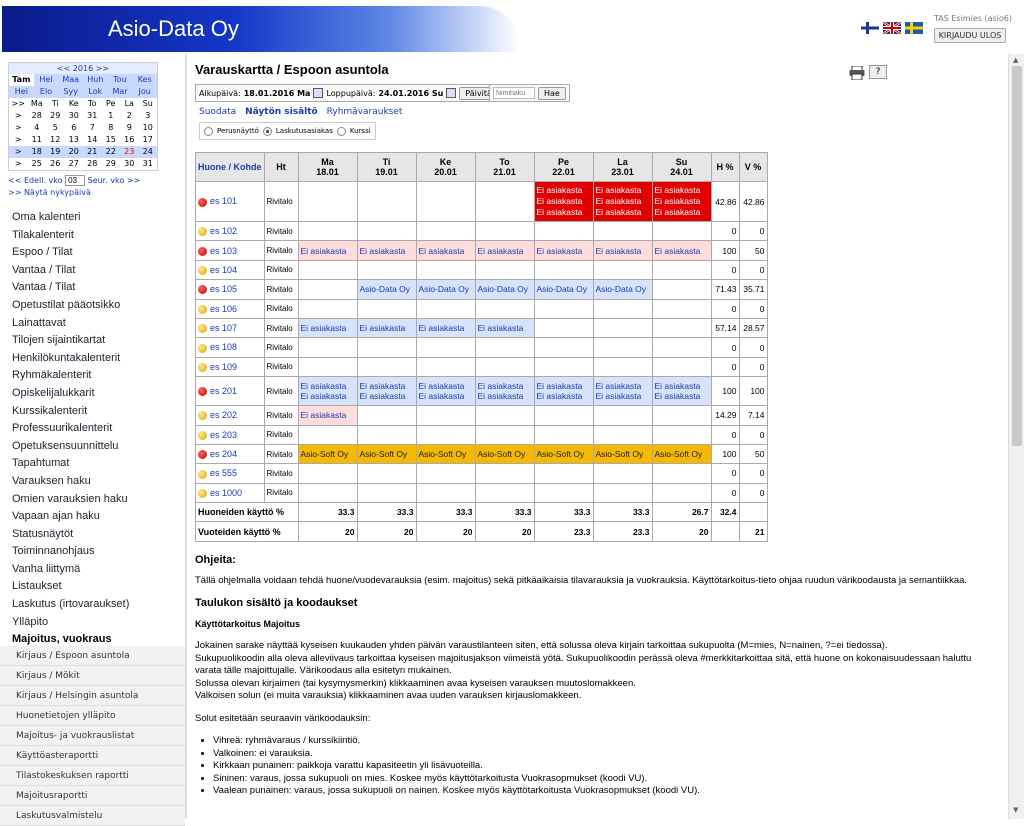 This screenshot has height=826, width=1024. Describe the element at coordinates (681, 167) in the screenshot. I see `day-header: Su 24.01` at that location.